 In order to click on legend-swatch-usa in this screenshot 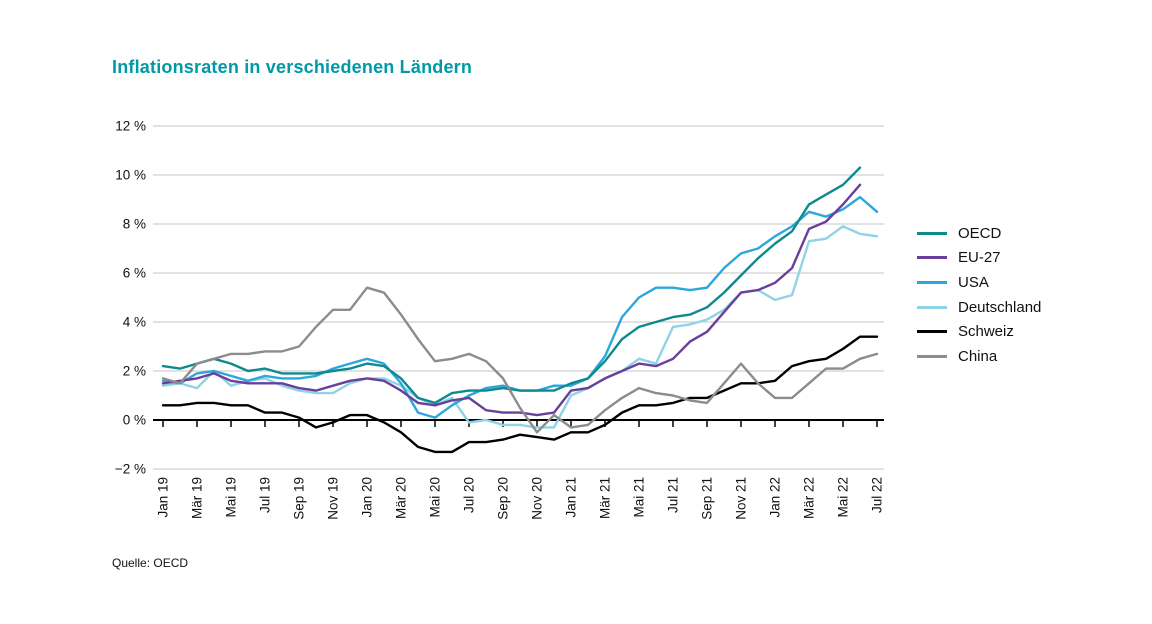, I will do `click(932, 282)`.